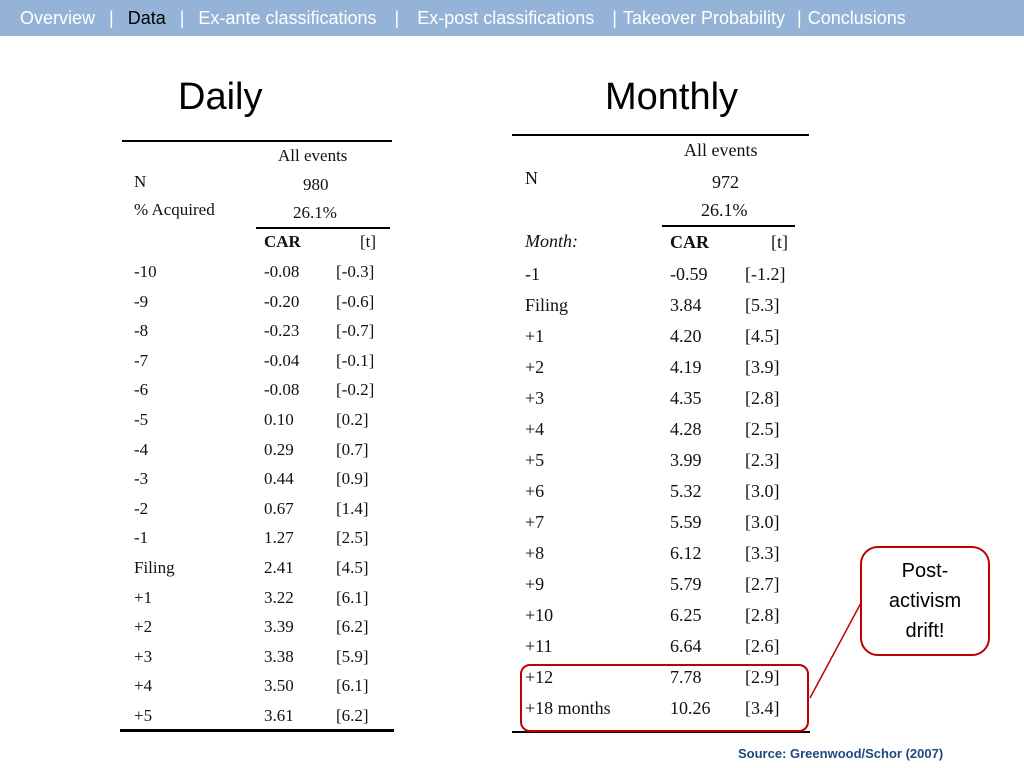 The image size is (1024, 768). Describe the element at coordinates (661, 465) in the screenshot. I see `table-row: +5 3.99 [2.3]` at that location.